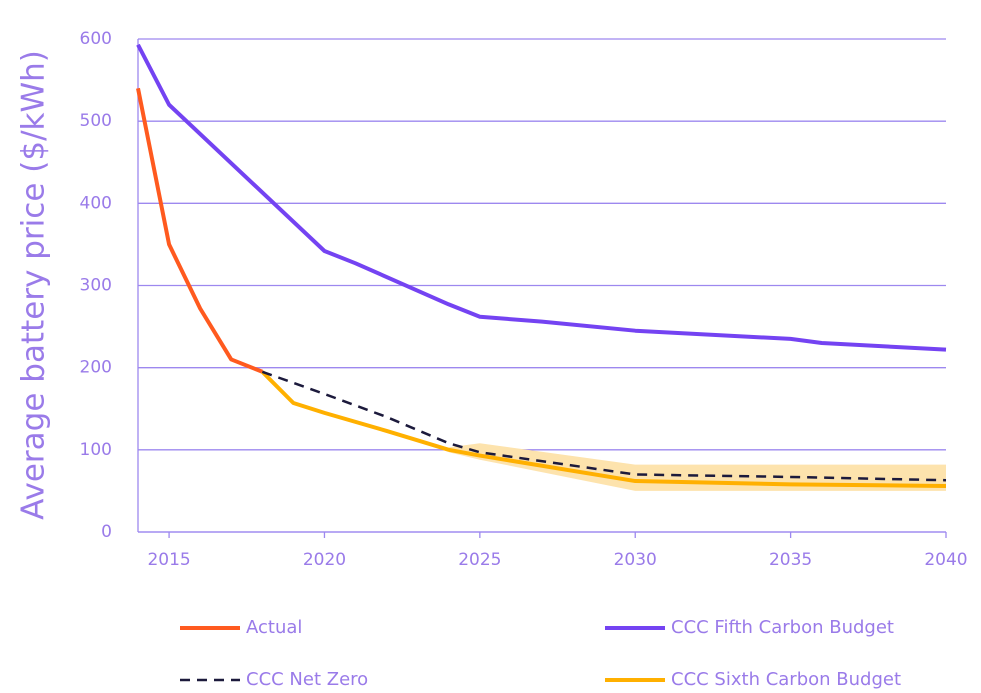  I want to click on x-tick-label: 2015, so click(168, 560).